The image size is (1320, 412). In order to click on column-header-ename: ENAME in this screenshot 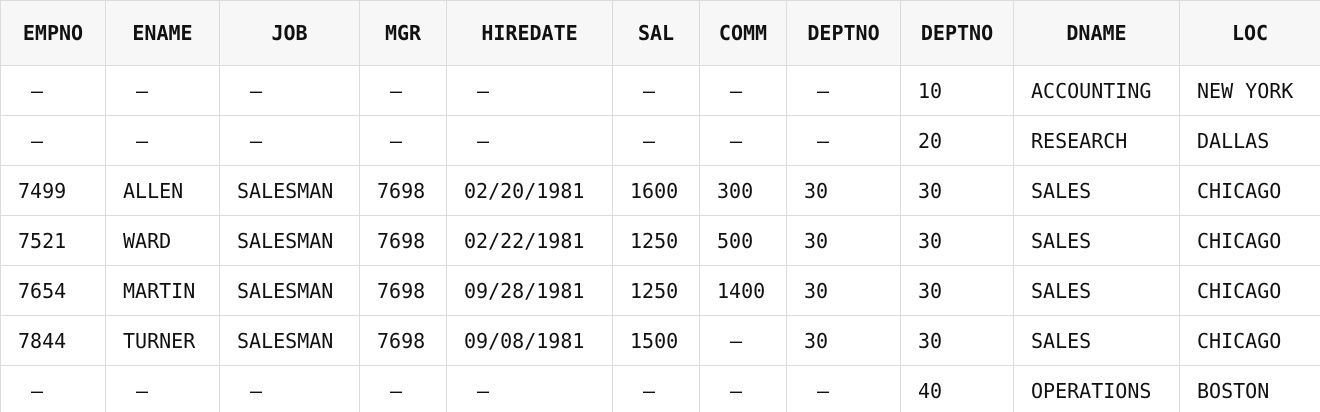, I will do `click(162, 33)`.